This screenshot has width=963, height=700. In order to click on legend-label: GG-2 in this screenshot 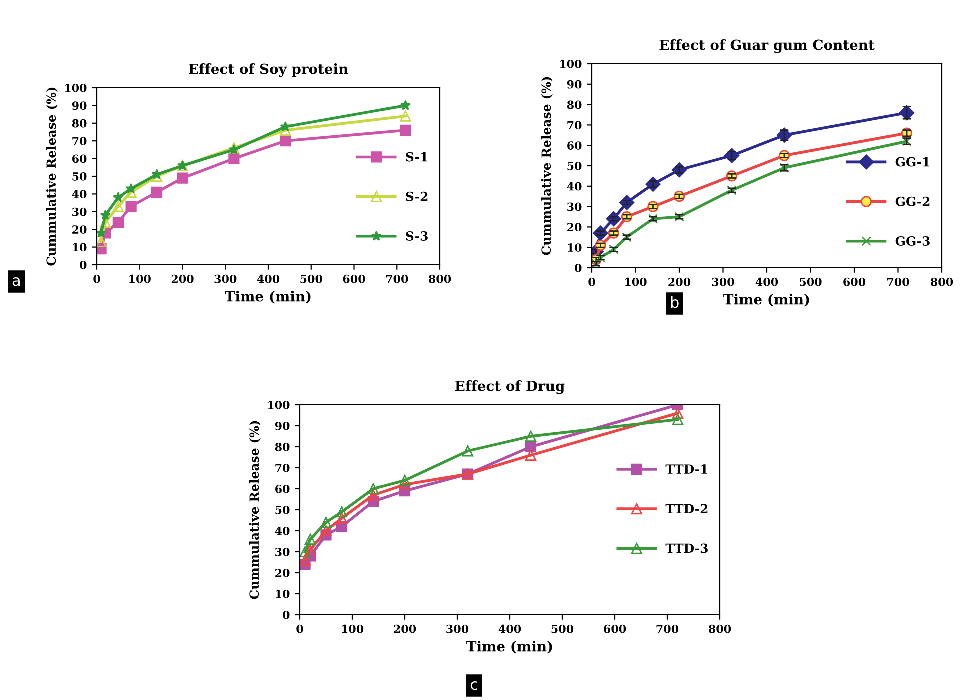, I will do `click(913, 201)`.